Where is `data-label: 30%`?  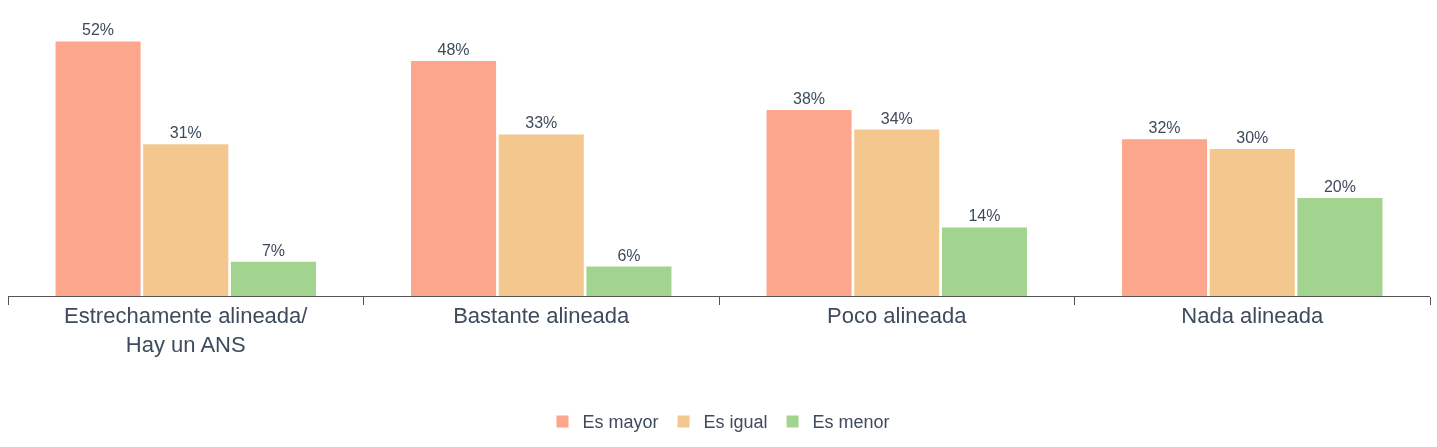
data-label: 30% is located at coordinates (1252, 138).